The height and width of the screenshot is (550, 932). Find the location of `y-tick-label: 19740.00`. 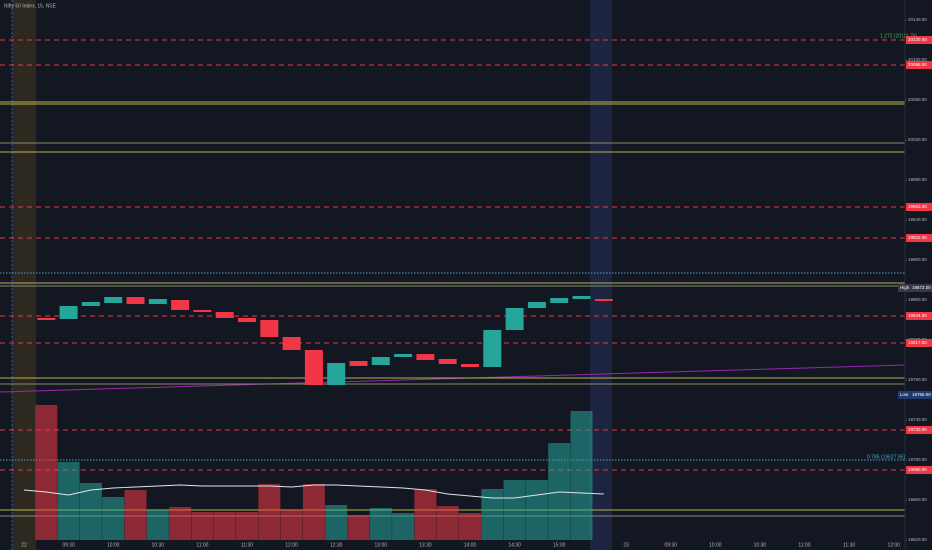

y-tick-label: 19740.00 is located at coordinates (917, 419).